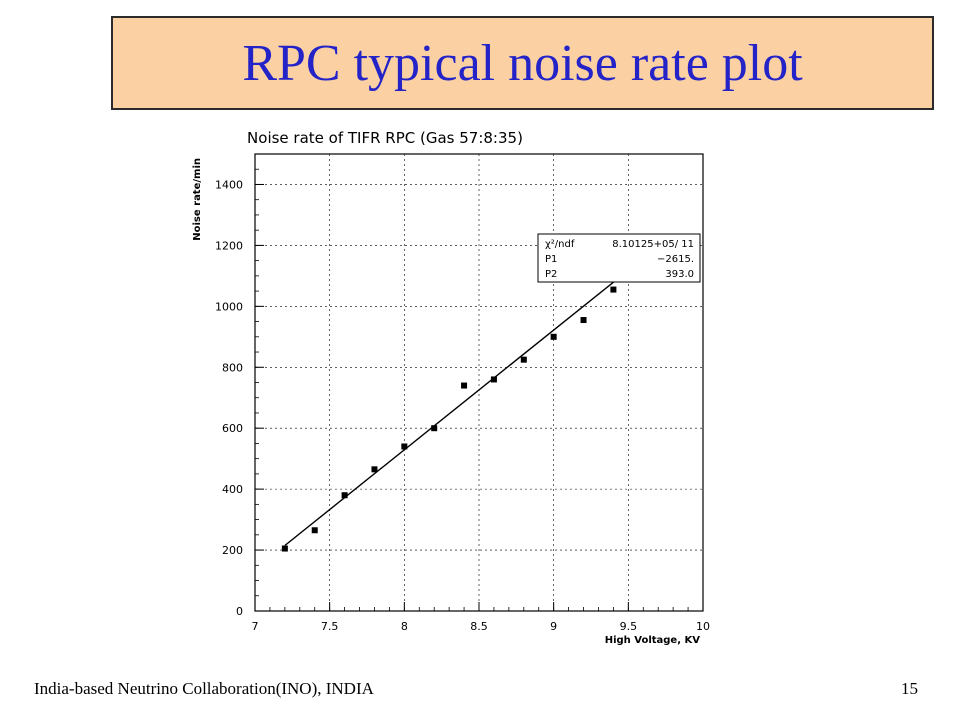 The image size is (960, 720). Describe the element at coordinates (330, 626) in the screenshot. I see `x-tick-label: 7.5` at that location.